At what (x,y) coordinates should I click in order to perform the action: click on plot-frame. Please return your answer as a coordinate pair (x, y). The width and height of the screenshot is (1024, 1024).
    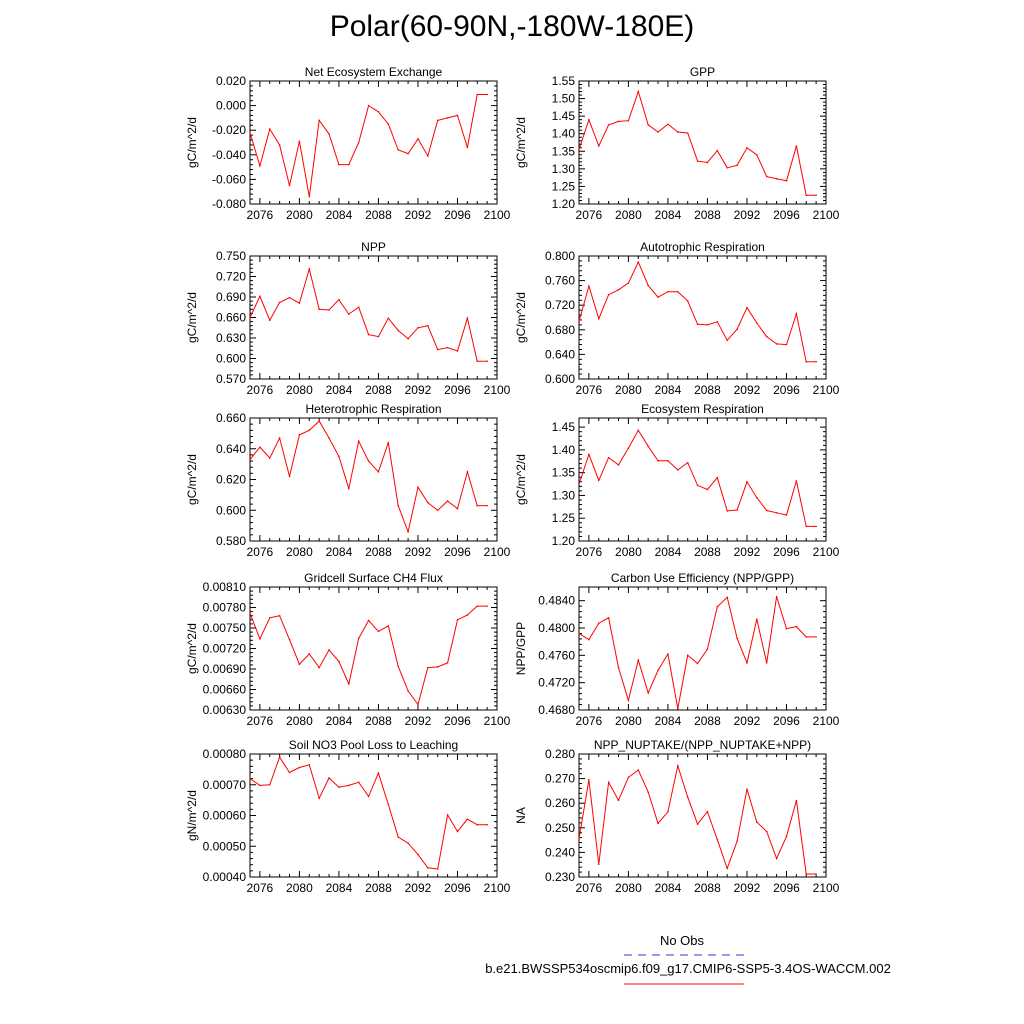
    Looking at the image, I should click on (702, 815).